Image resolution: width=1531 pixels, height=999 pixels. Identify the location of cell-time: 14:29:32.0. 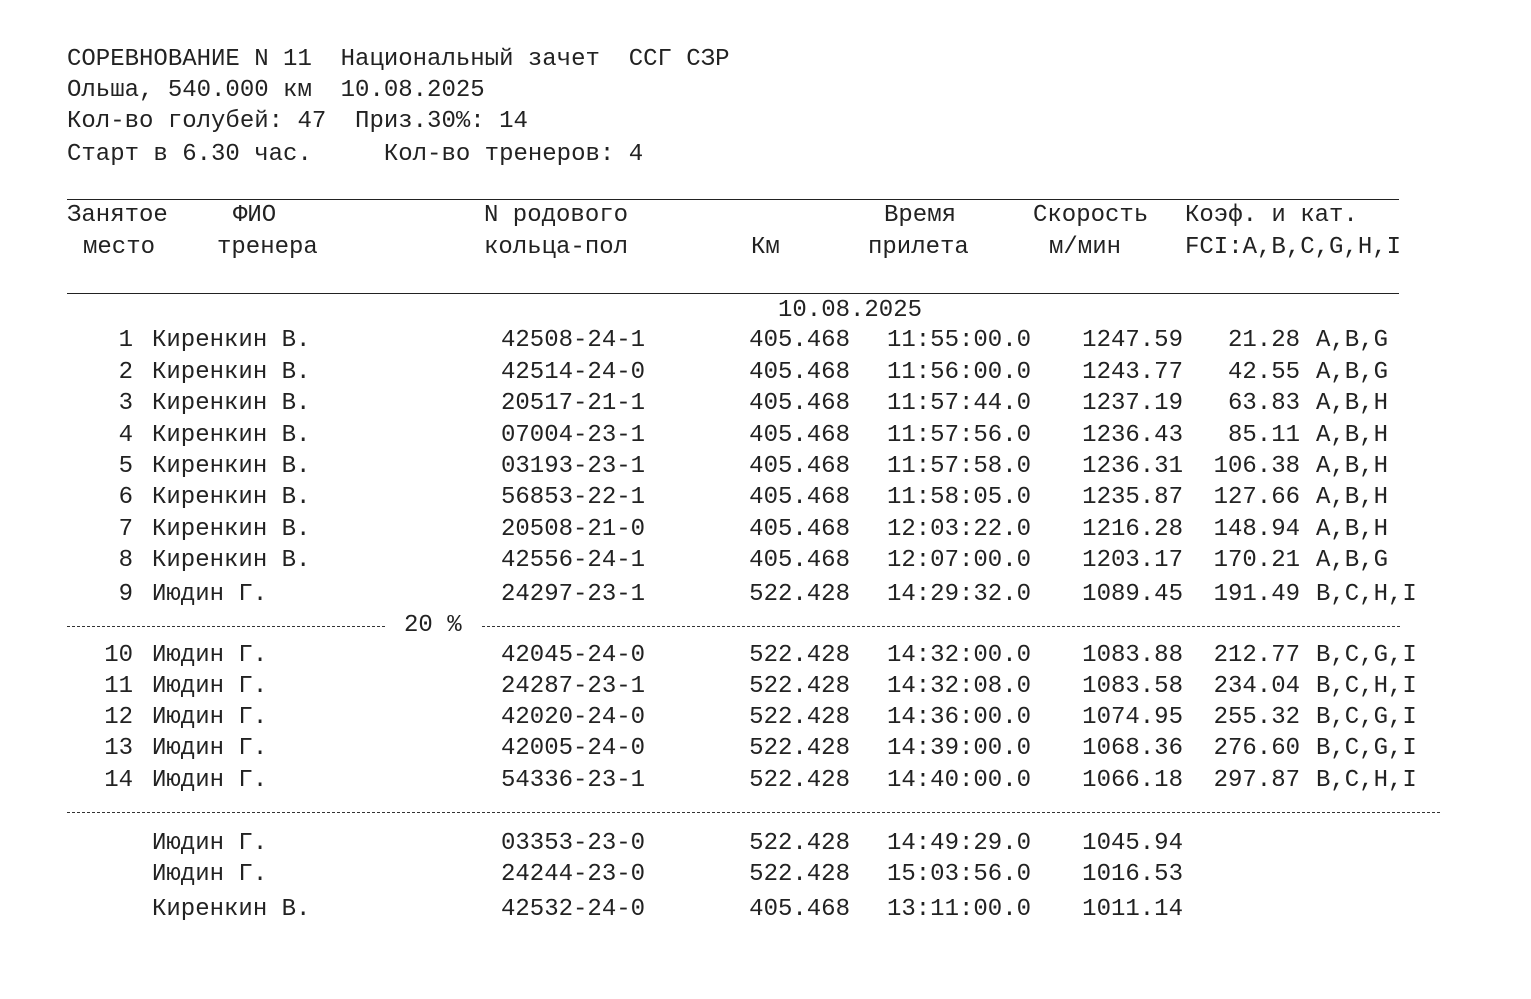
(958, 594).